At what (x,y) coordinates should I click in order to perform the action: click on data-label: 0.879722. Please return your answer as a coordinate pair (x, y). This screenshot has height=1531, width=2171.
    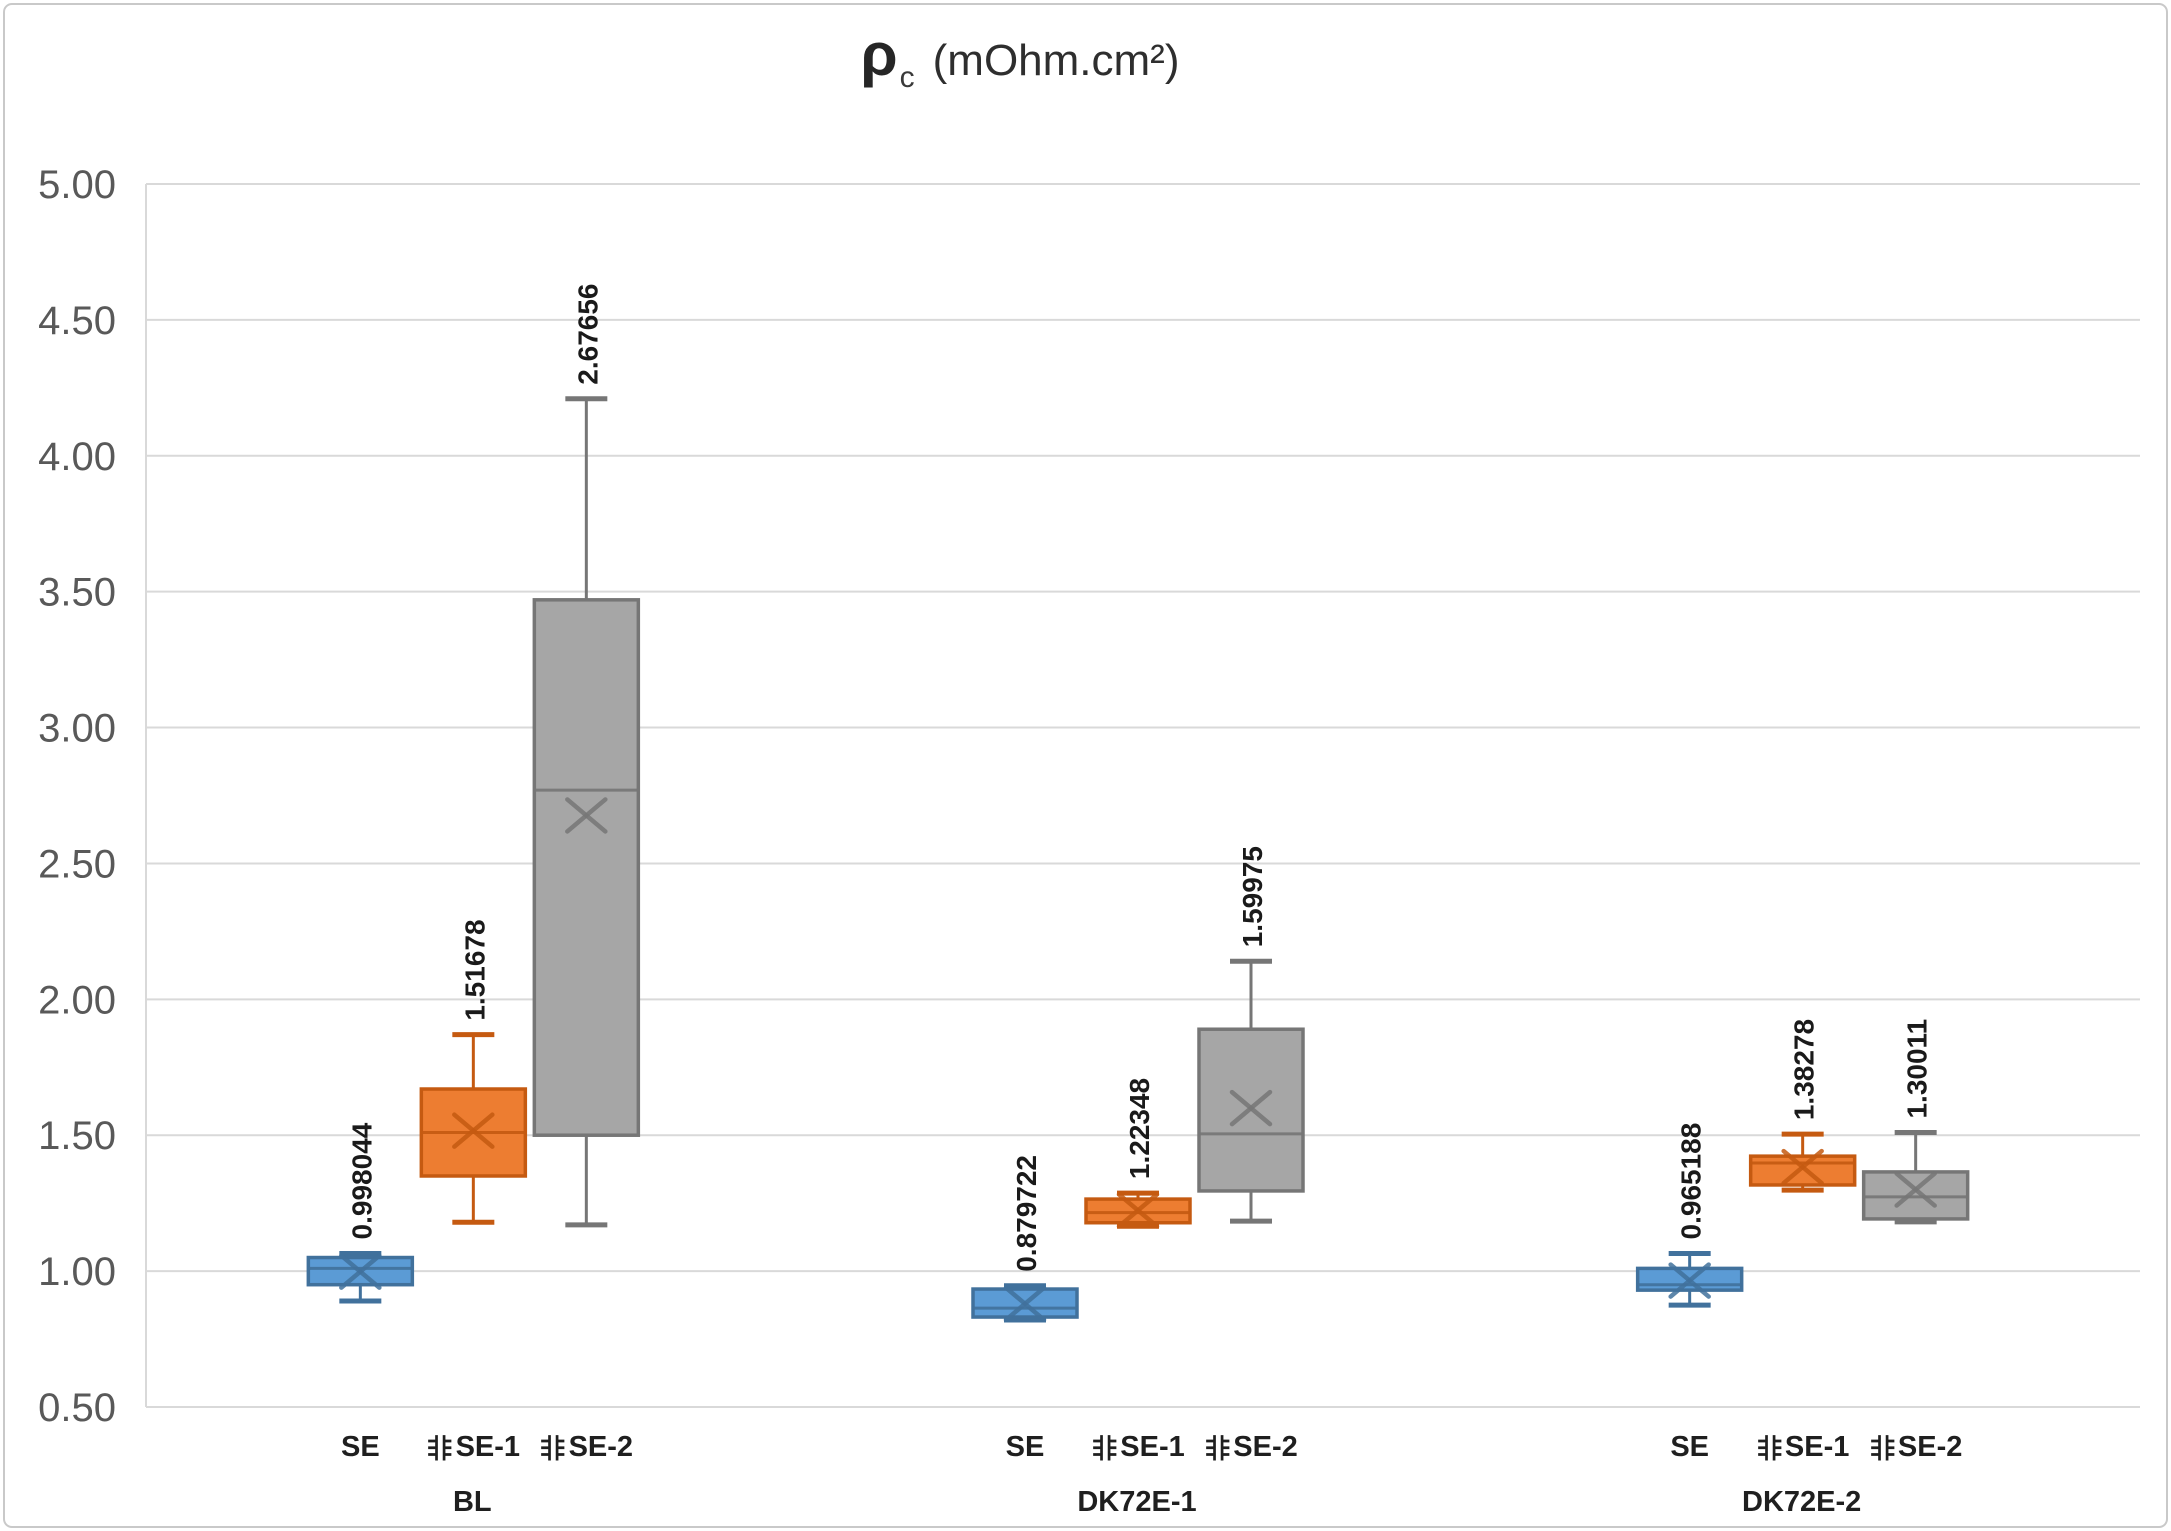
    Looking at the image, I should click on (1026, 1213).